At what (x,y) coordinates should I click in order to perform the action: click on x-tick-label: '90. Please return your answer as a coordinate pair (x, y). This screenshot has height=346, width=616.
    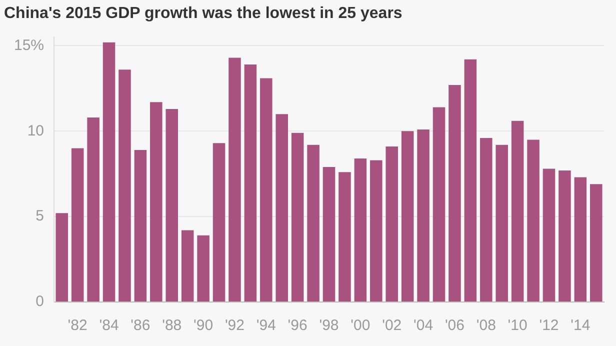
    Looking at the image, I should click on (204, 325).